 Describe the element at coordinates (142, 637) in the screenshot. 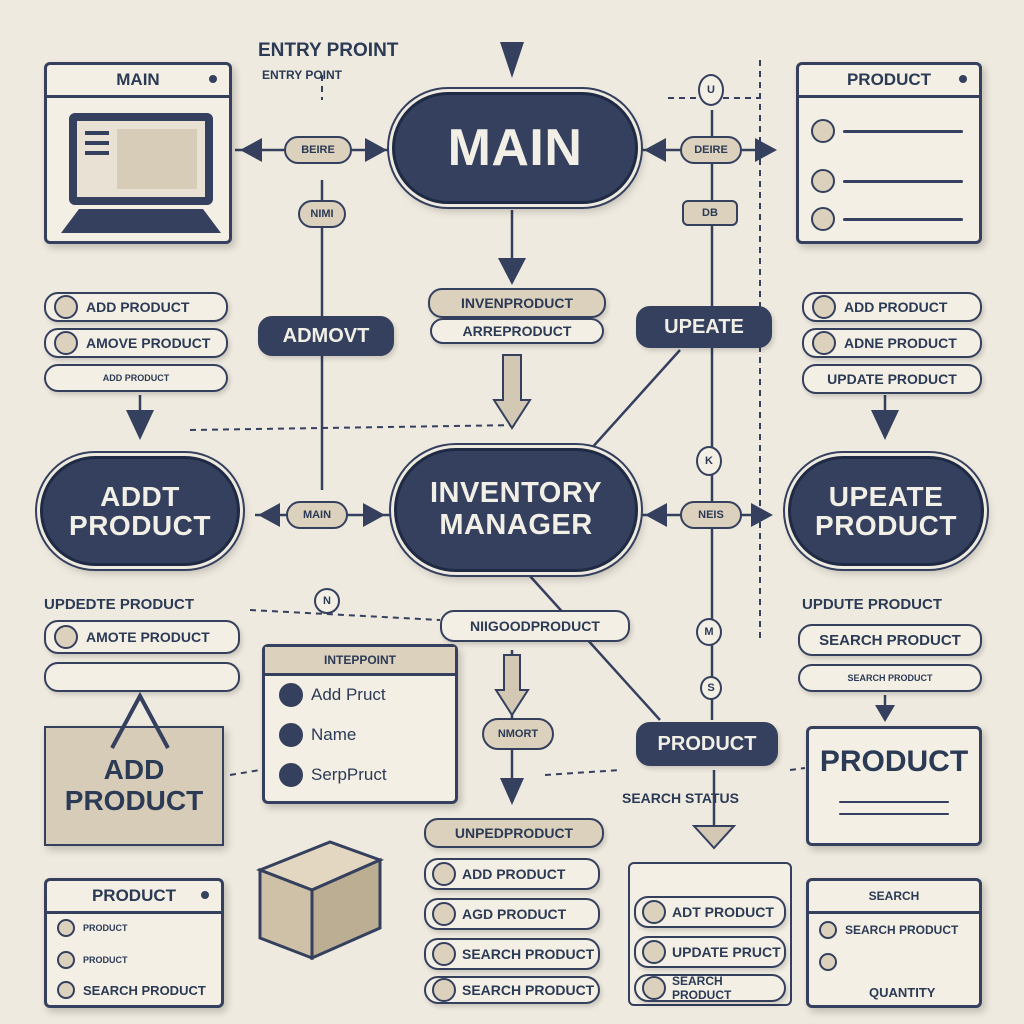

I see `list-item: AMOTE PRODUCT` at that location.